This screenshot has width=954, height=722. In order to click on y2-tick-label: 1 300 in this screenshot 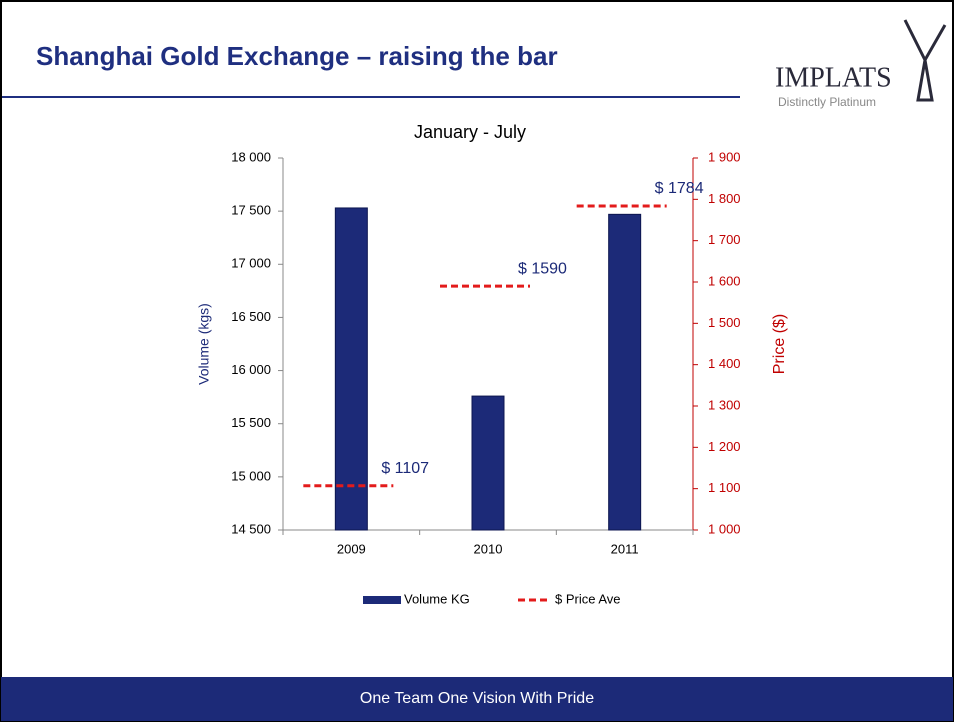, I will do `click(724, 404)`.